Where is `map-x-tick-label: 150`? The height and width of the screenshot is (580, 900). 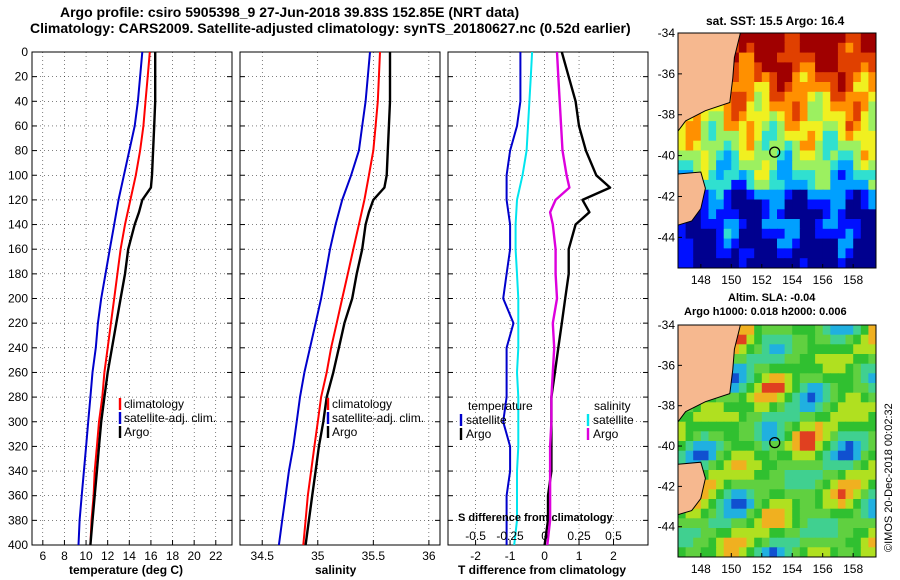 map-x-tick-label: 150 is located at coordinates (731, 280).